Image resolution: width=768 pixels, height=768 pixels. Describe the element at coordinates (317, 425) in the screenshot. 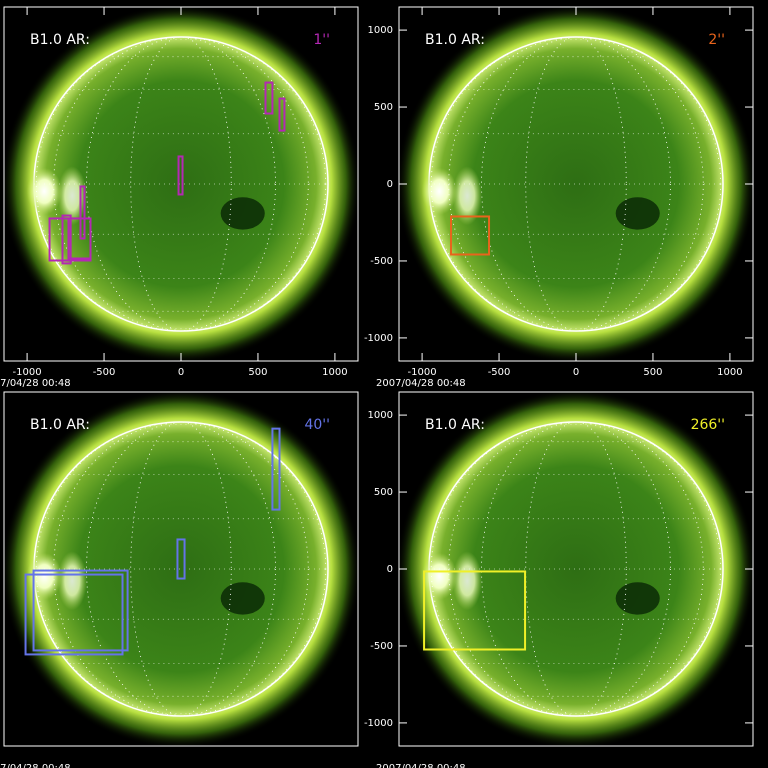

I see `panel-label: 40''` at that location.